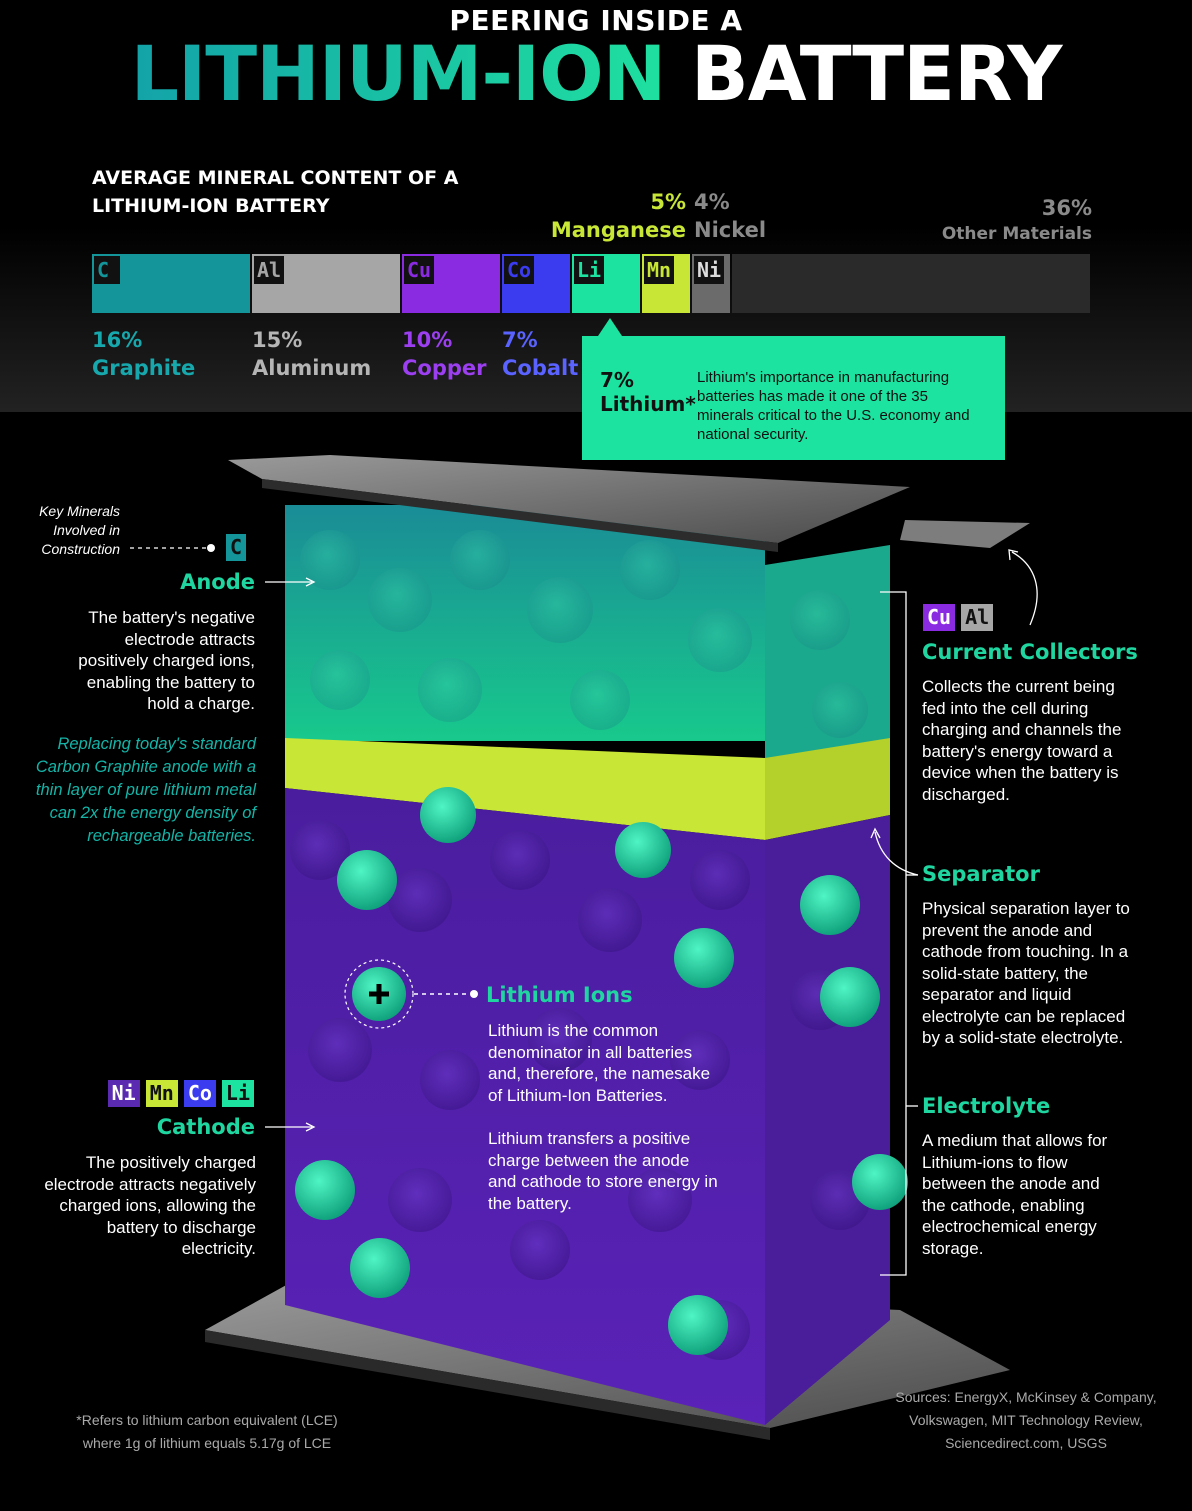  I want to click on collector-chips: Cu Al, so click(961, 617).